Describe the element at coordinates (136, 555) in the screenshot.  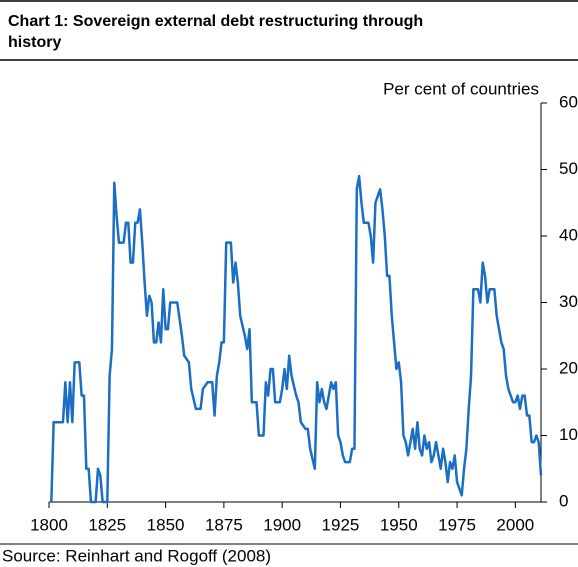
I see `source: Source: Reinhart and Rogoff (2008)` at that location.